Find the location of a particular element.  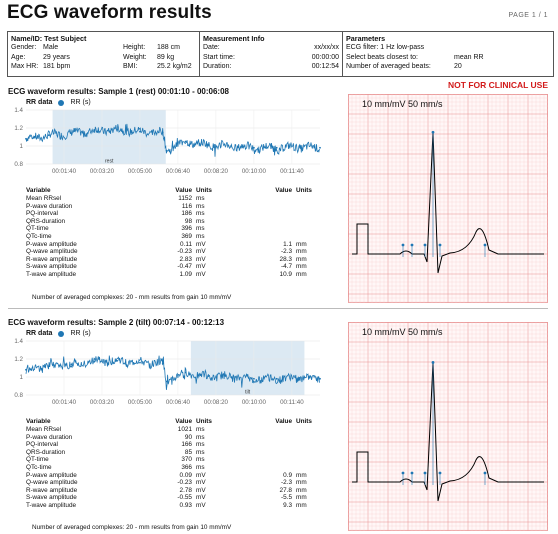

table-row: P-wave duration 116 ms is located at coordinates (177, 207).